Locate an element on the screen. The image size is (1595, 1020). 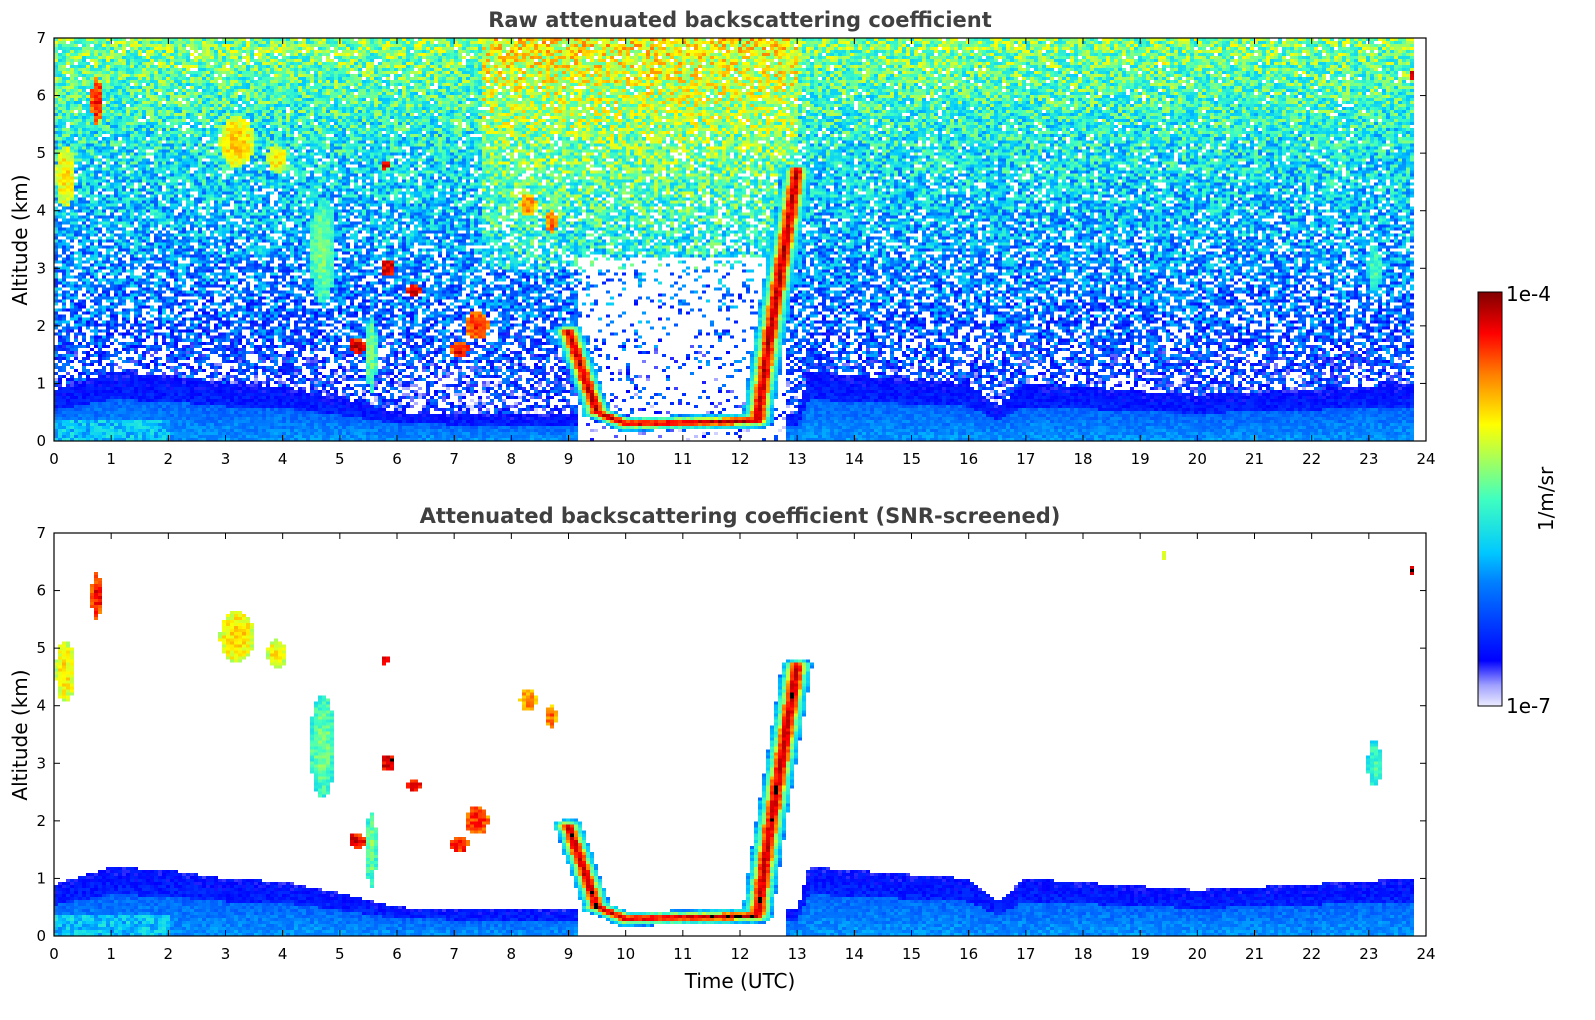
screened-y-axis-label: Altitude (km) is located at coordinates (20, 734).